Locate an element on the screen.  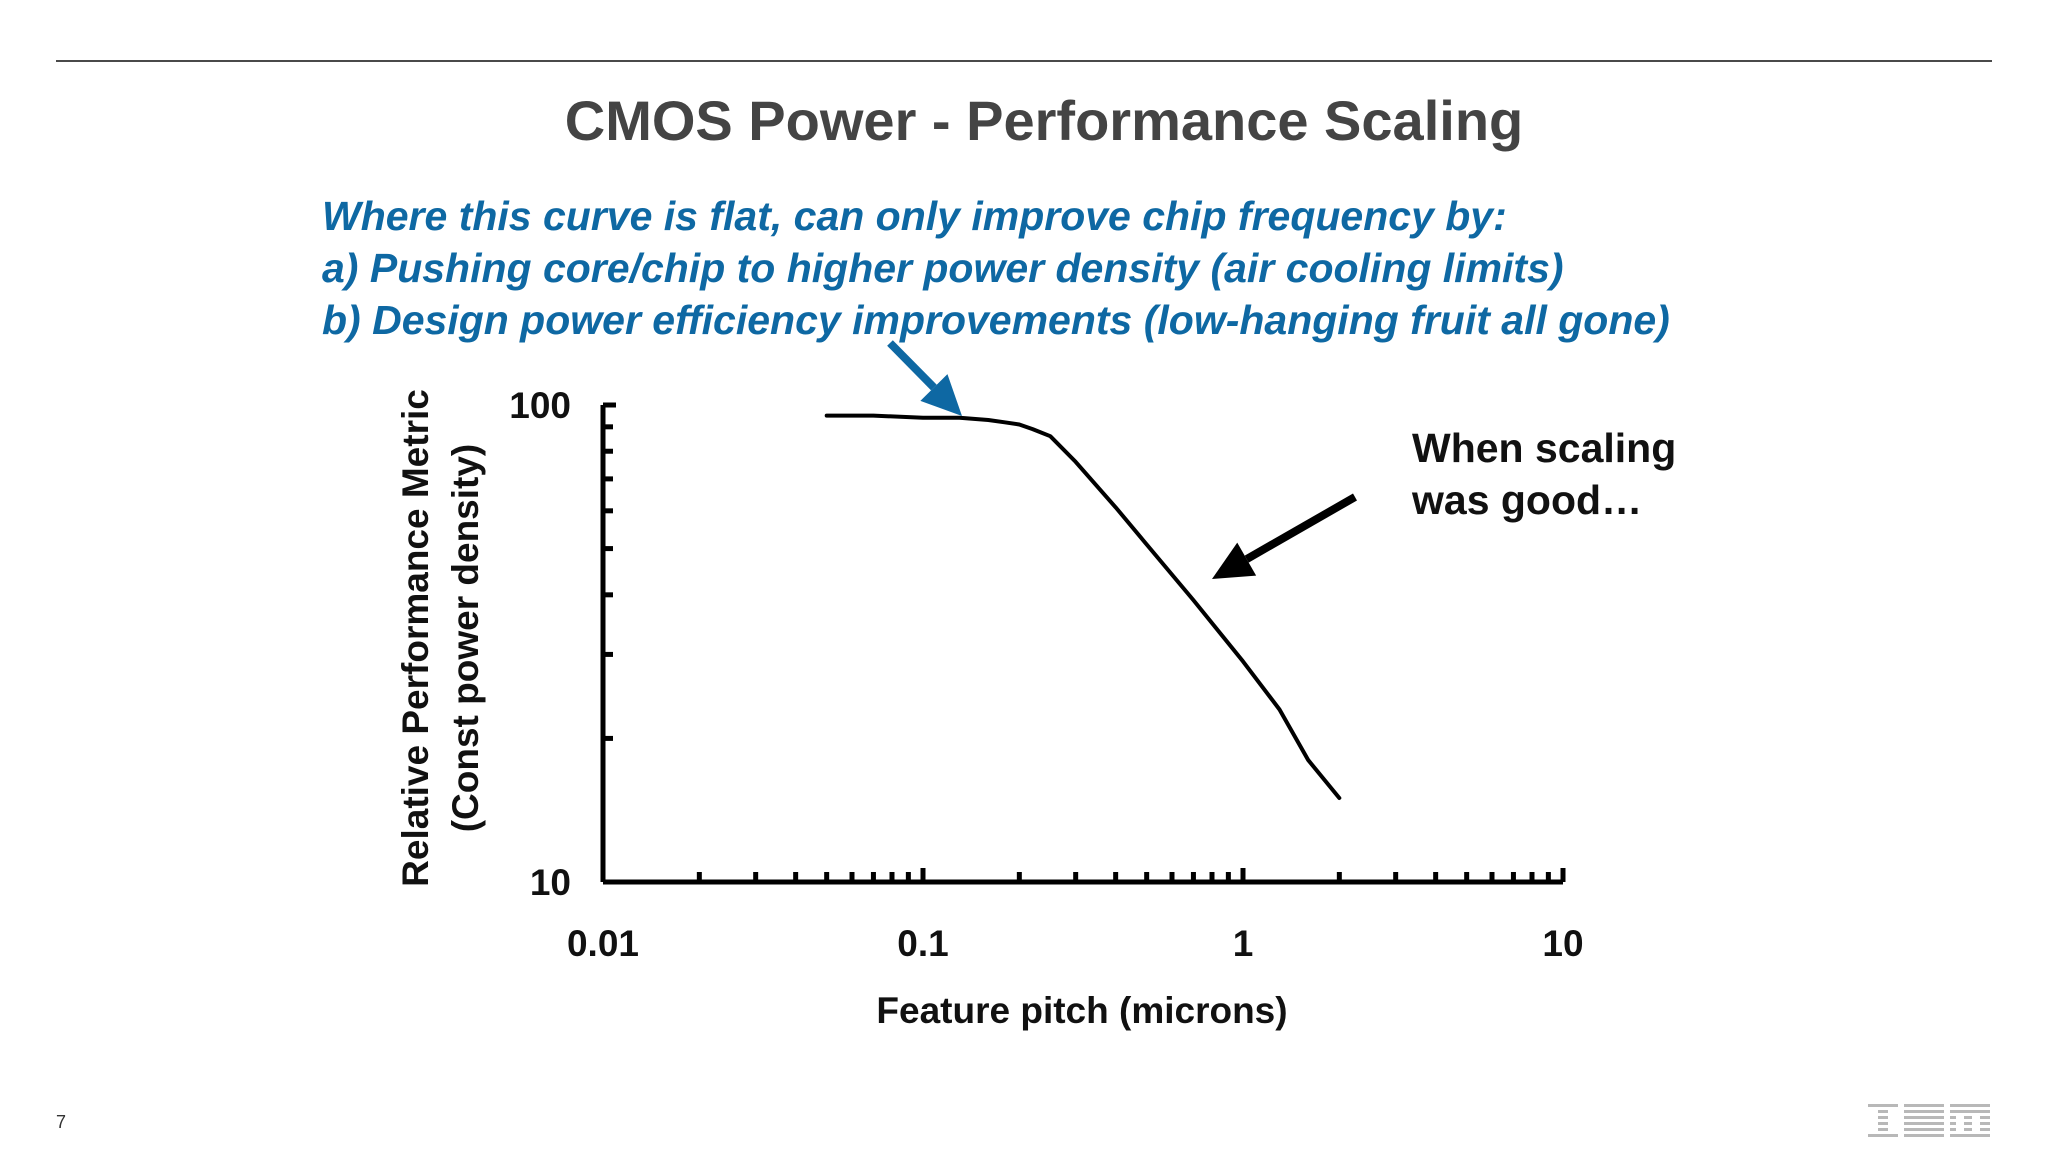
flat-region-arrow-head is located at coordinates (941, 395).